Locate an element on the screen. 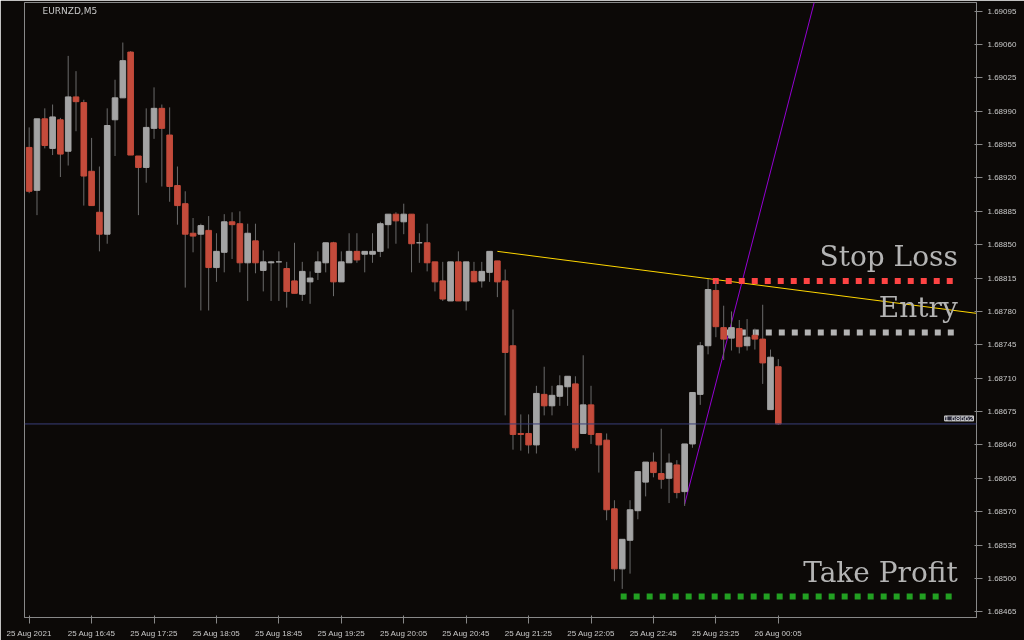  y-tick-label: 1.68500 is located at coordinates (1002, 578).